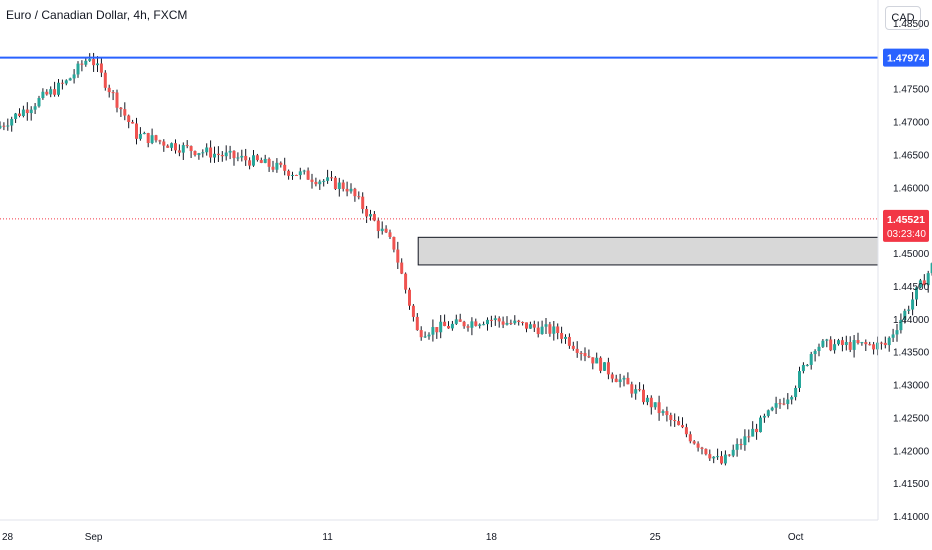  I want to click on last-price-label: 1.45521, so click(906, 220).